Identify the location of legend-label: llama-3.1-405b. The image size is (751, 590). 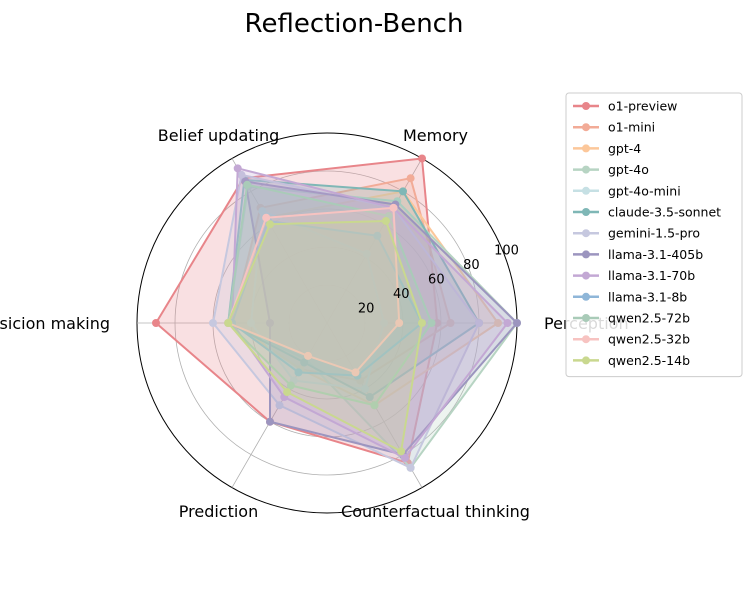
(655, 254).